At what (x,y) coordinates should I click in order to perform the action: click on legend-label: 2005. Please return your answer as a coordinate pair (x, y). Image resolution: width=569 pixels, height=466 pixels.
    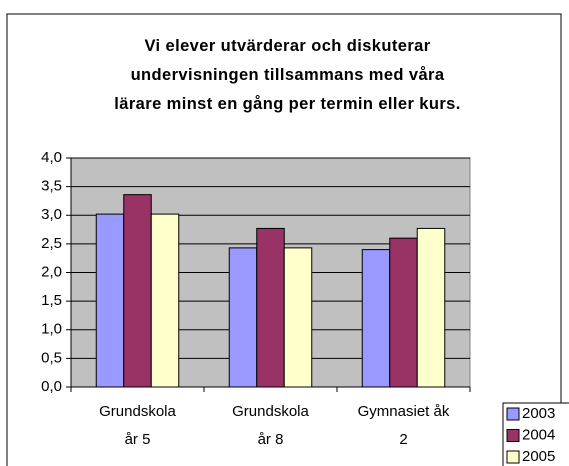
    Looking at the image, I should click on (538, 456).